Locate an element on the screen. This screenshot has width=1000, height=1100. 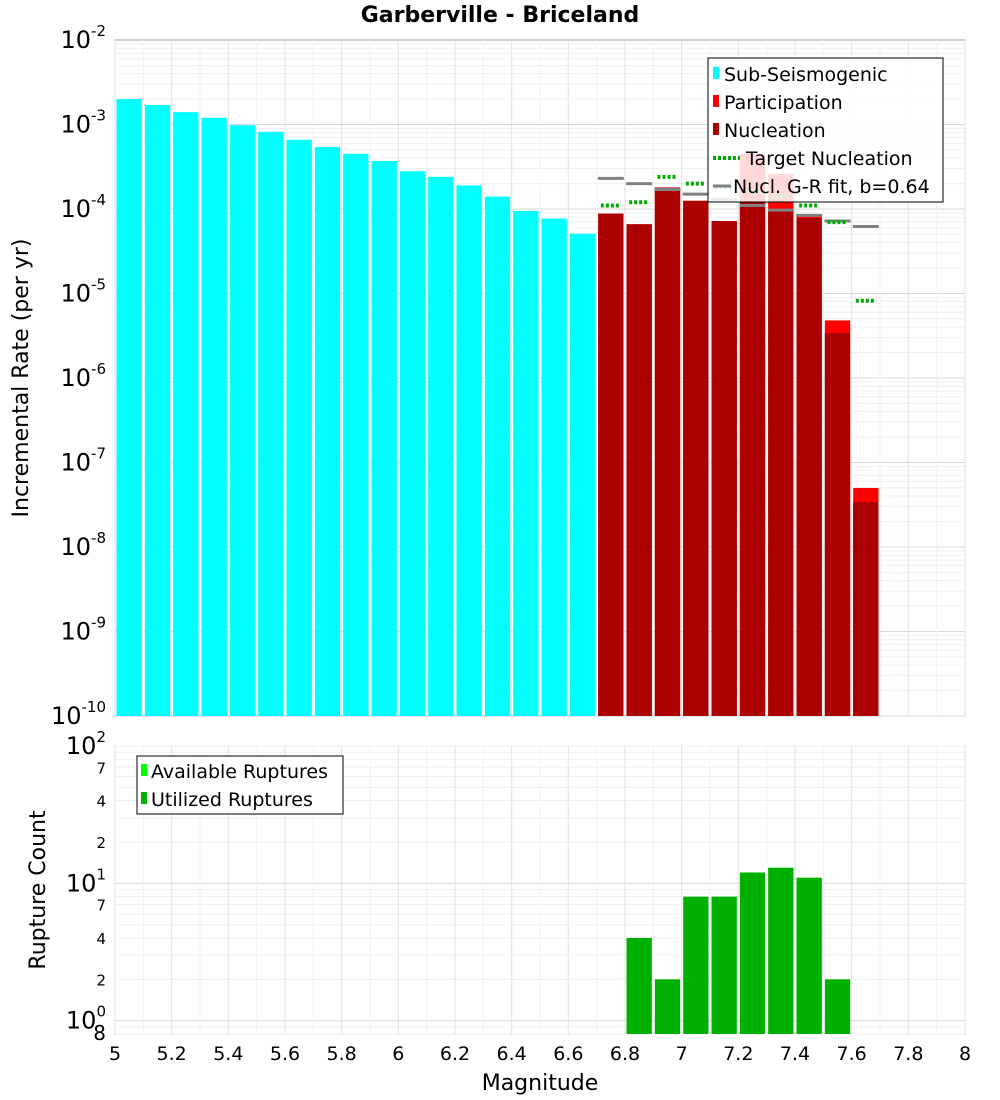
y-tick-label: 10⁰ is located at coordinates (86, 1019).